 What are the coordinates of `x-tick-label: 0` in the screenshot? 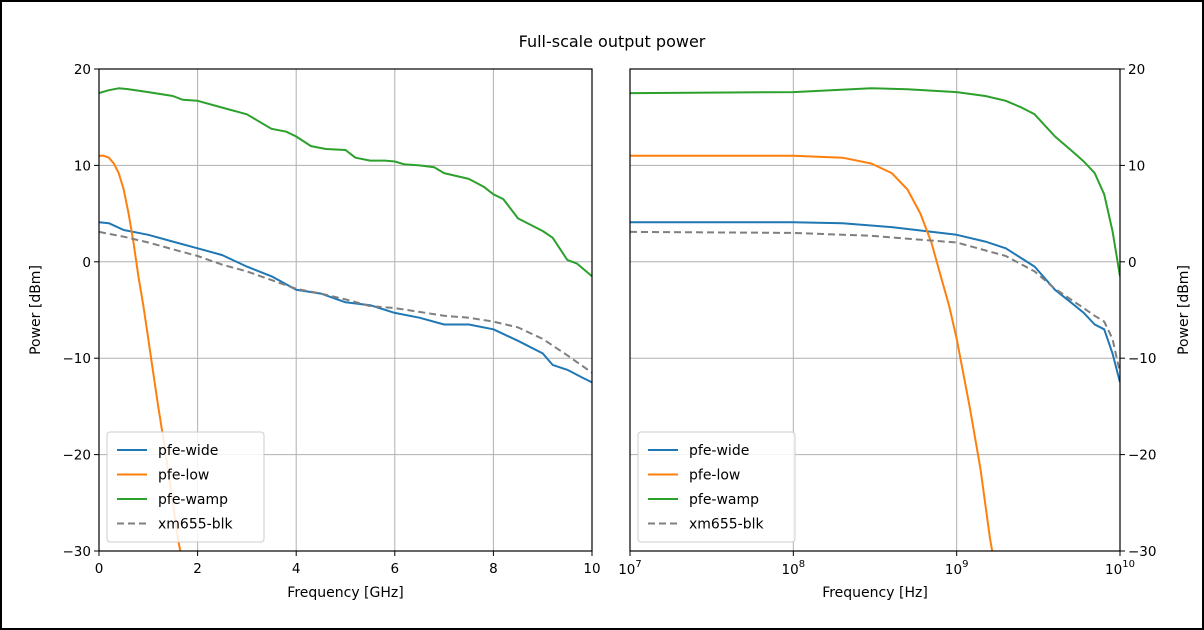 It's located at (99, 569).